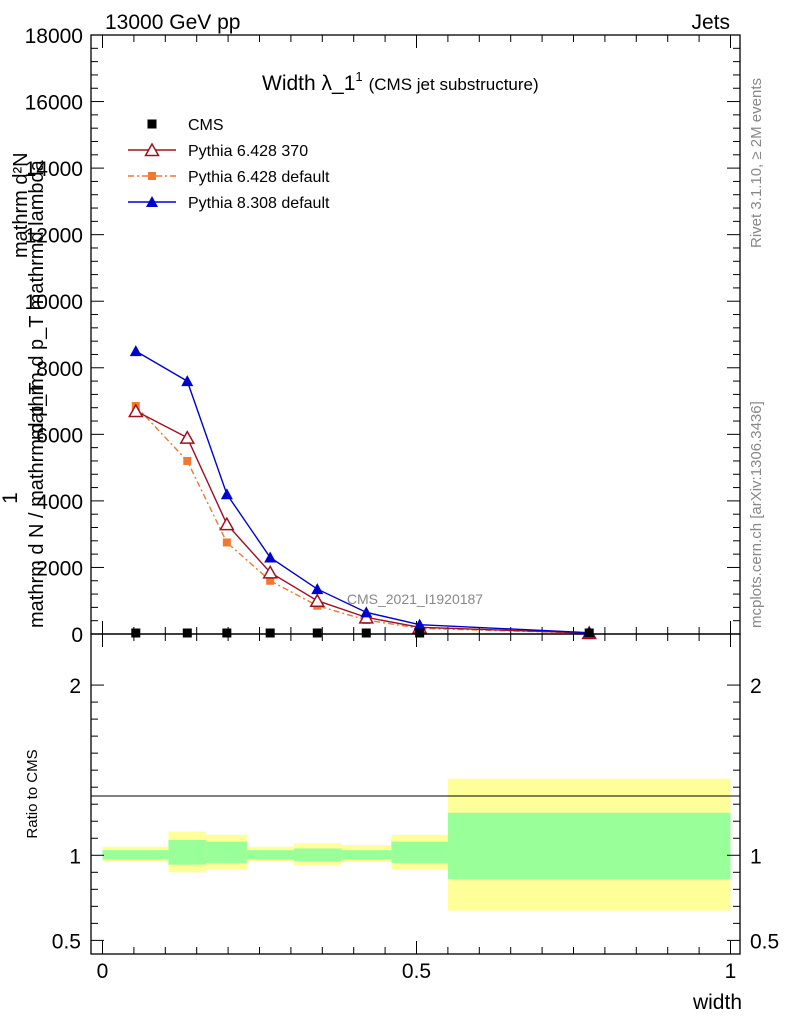 This screenshot has height=1024, width=786. I want to click on ylabel-denominator: mathrm d p_T mathrmd lambda, so click(37, 299).